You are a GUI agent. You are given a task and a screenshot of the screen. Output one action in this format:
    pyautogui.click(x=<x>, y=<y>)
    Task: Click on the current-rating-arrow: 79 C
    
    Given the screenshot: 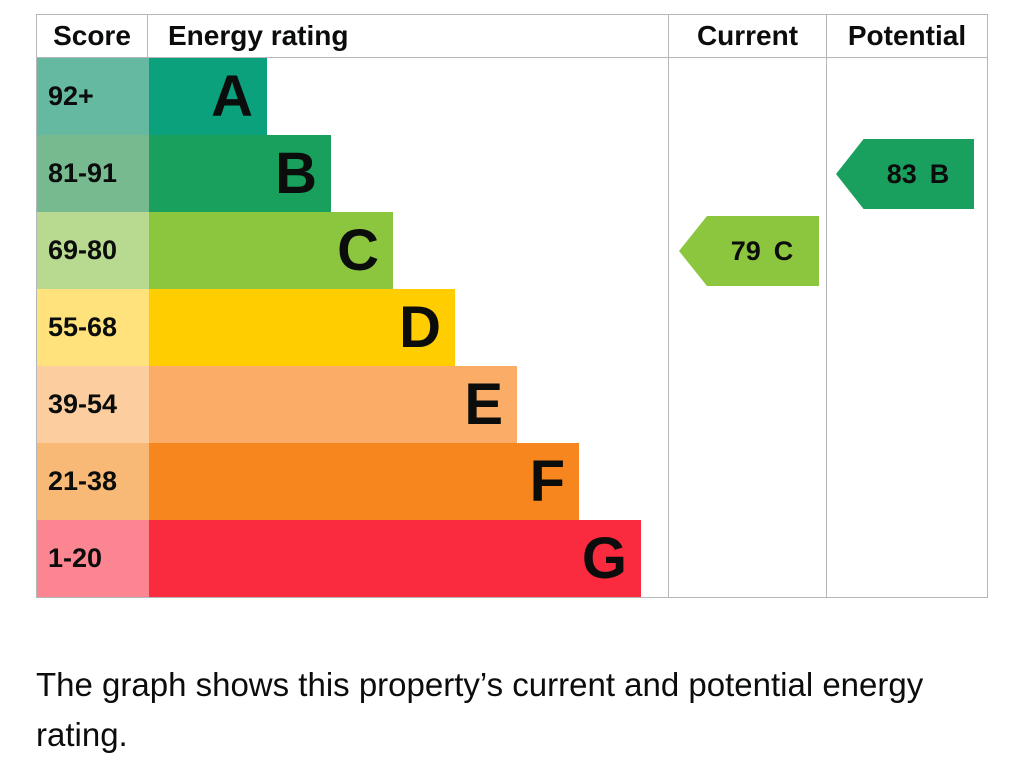 What is the action you would take?
    pyautogui.click(x=749, y=251)
    